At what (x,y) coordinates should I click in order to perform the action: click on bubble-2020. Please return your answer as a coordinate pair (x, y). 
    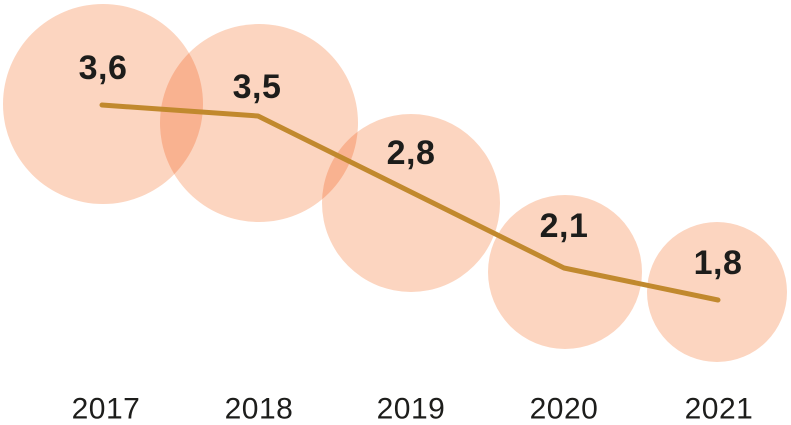
    Looking at the image, I should click on (565, 272).